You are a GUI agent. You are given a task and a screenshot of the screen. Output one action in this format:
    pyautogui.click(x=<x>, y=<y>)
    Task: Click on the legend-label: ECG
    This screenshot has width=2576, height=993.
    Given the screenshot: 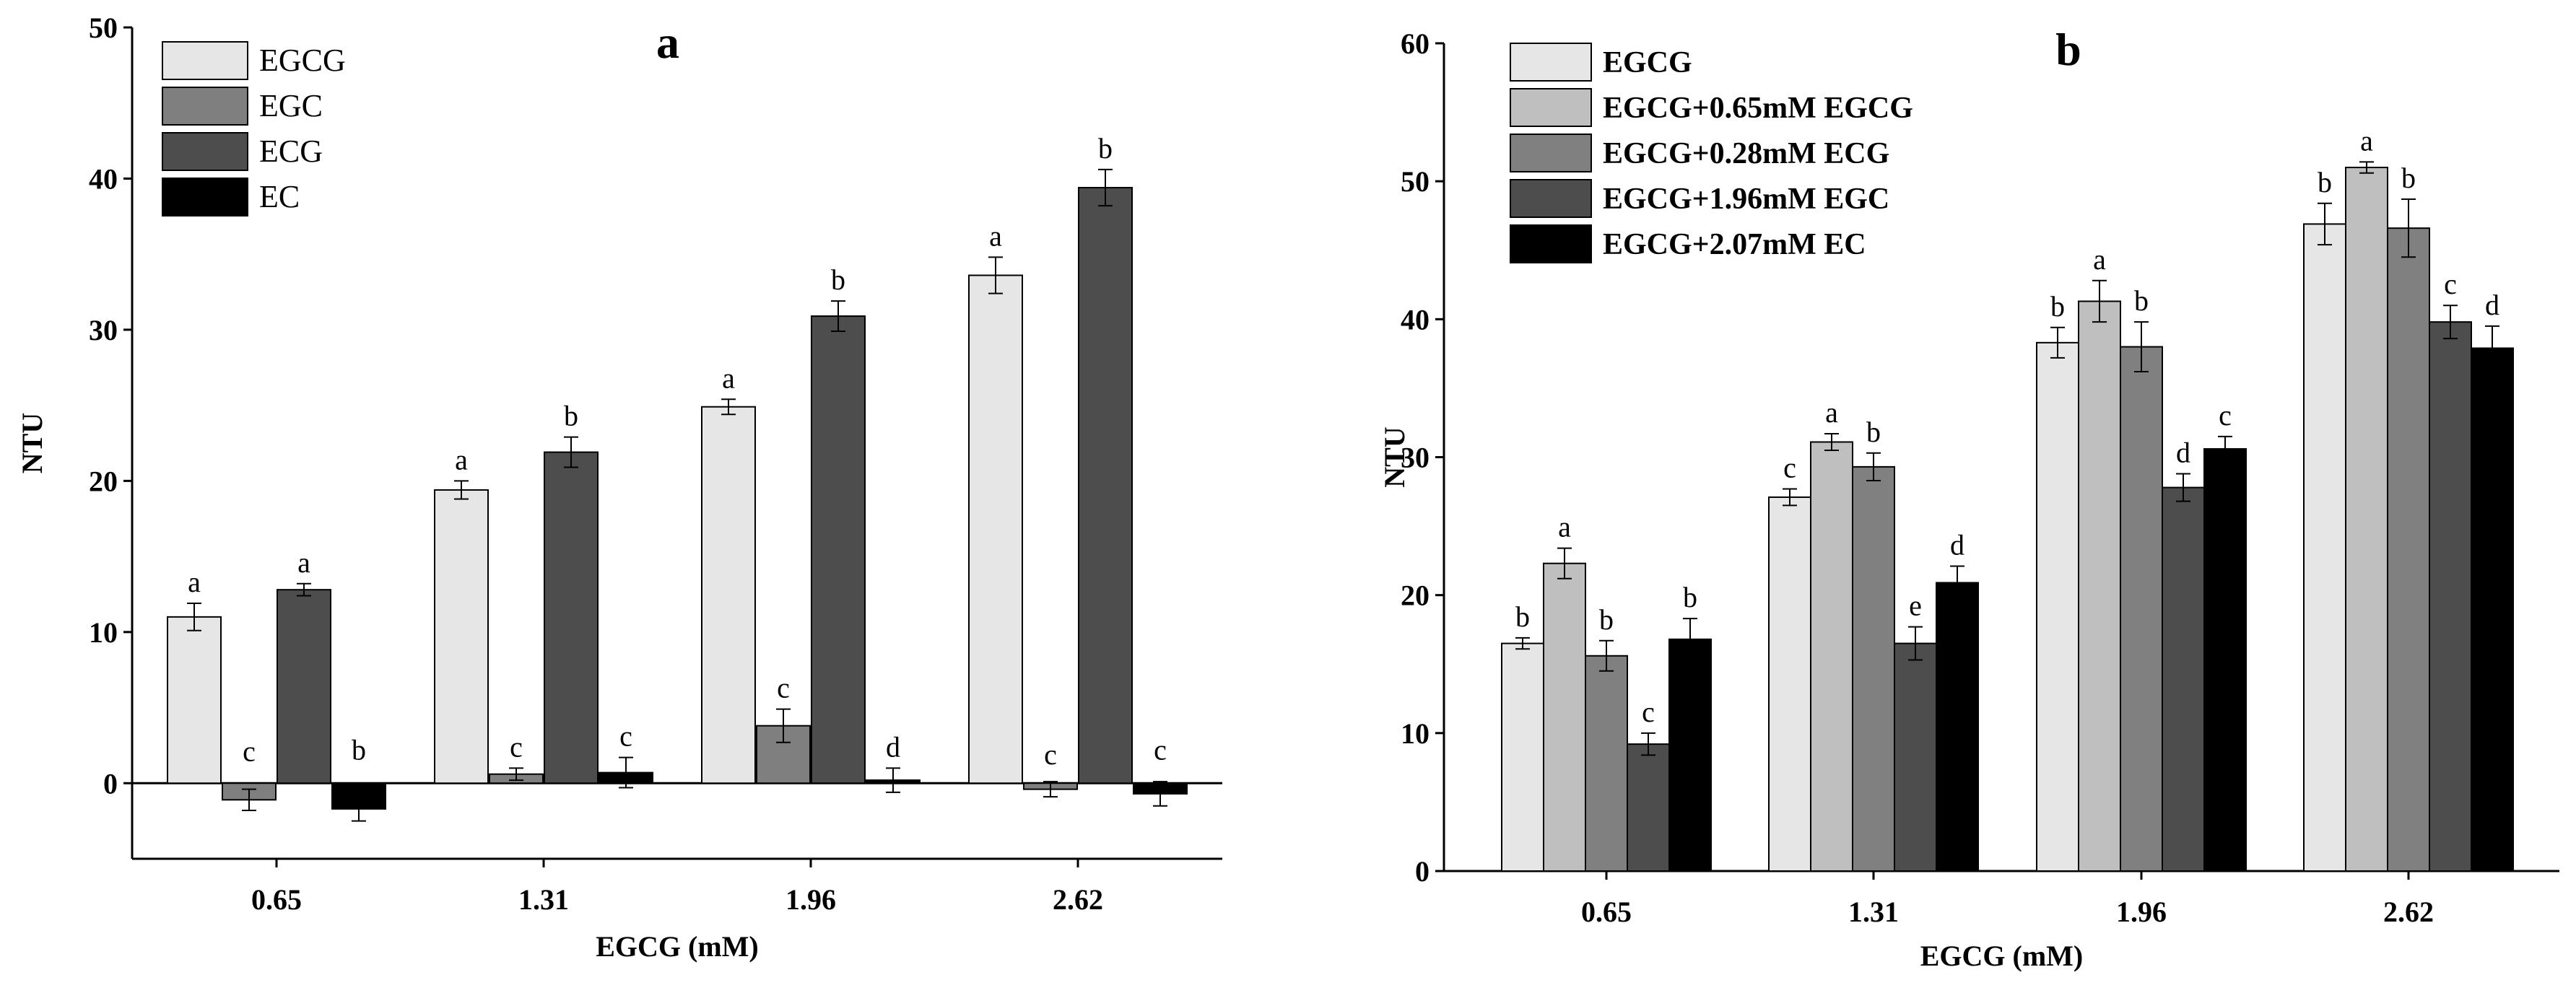 What is the action you would take?
    pyautogui.click(x=291, y=152)
    